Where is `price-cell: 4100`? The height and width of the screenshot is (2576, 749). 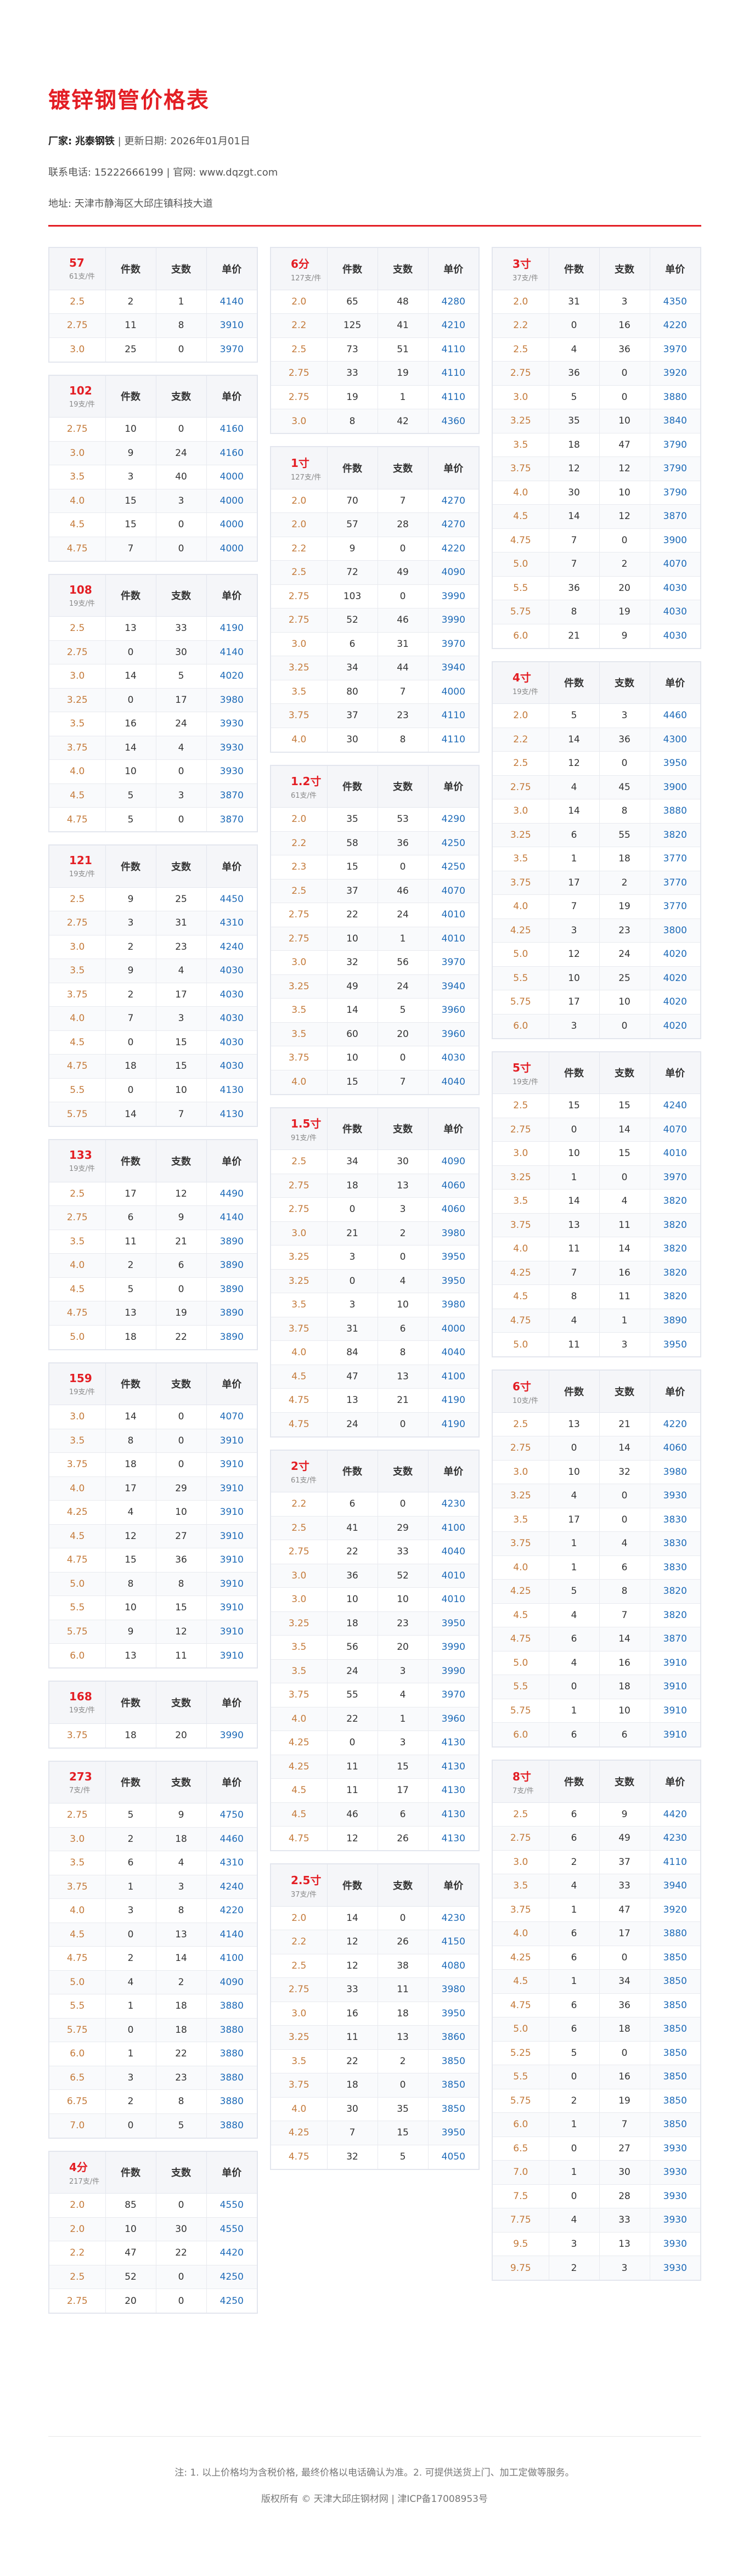 price-cell: 4100 is located at coordinates (453, 1377).